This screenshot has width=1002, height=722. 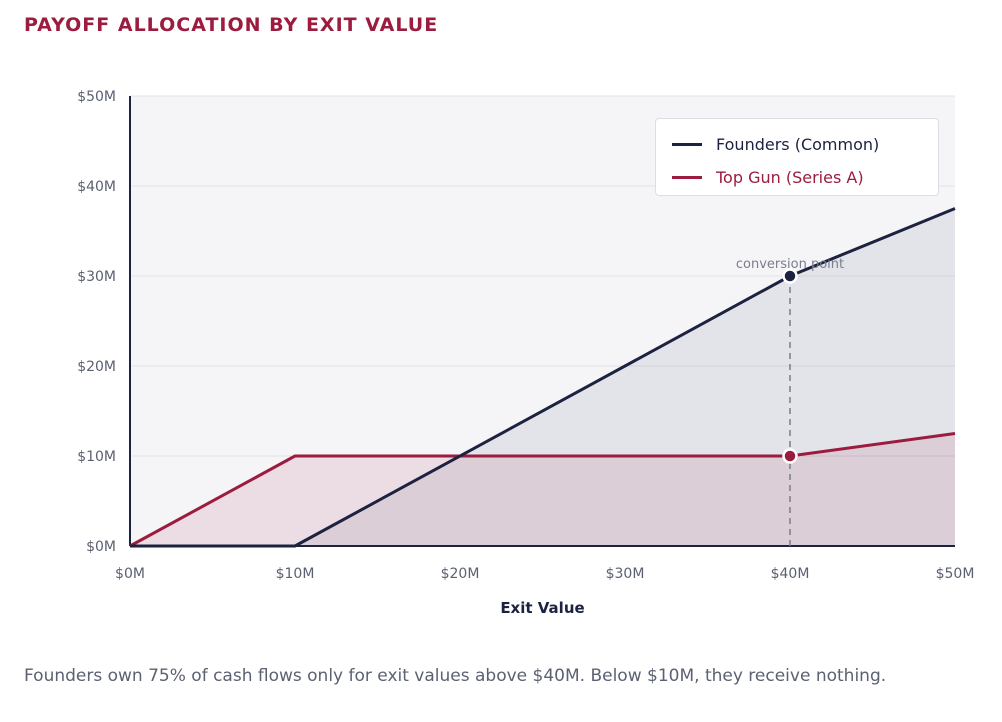 I want to click on y-tick-label: $20M, so click(x=96, y=367).